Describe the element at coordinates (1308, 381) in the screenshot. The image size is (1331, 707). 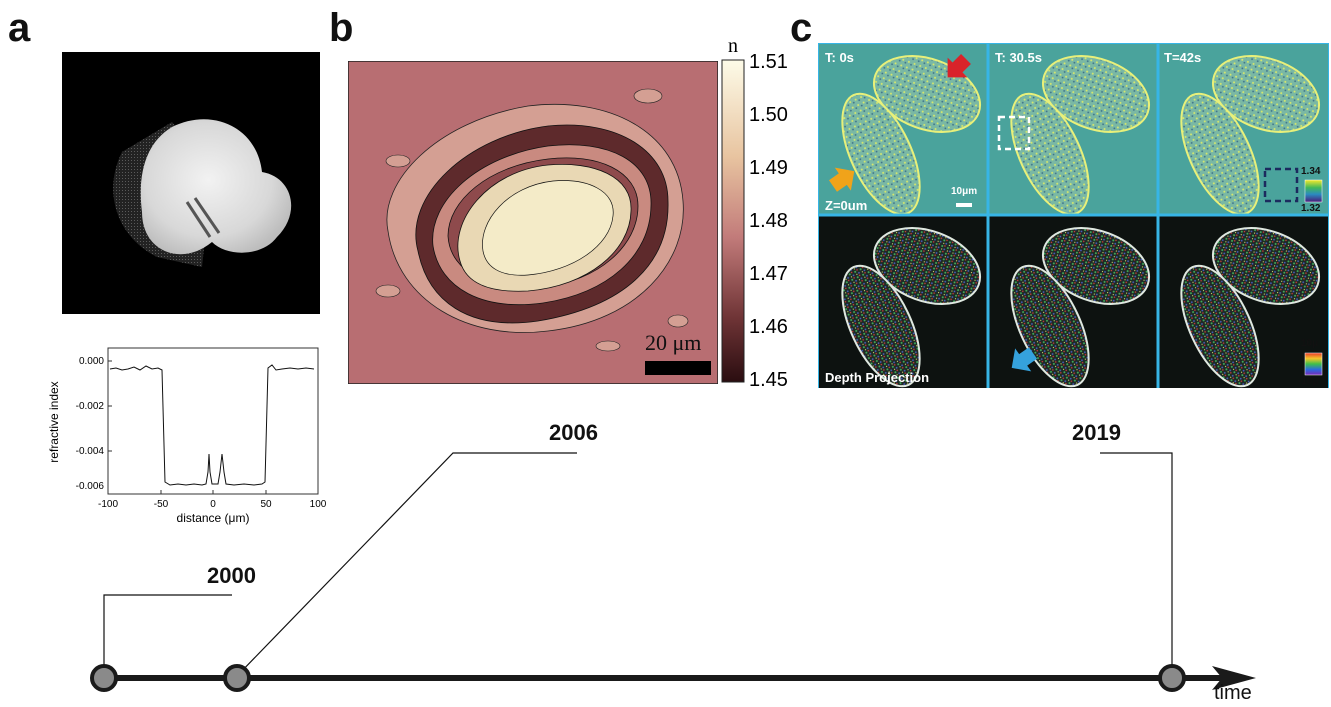
I see `depth-colorbar-min: -10μ` at that location.